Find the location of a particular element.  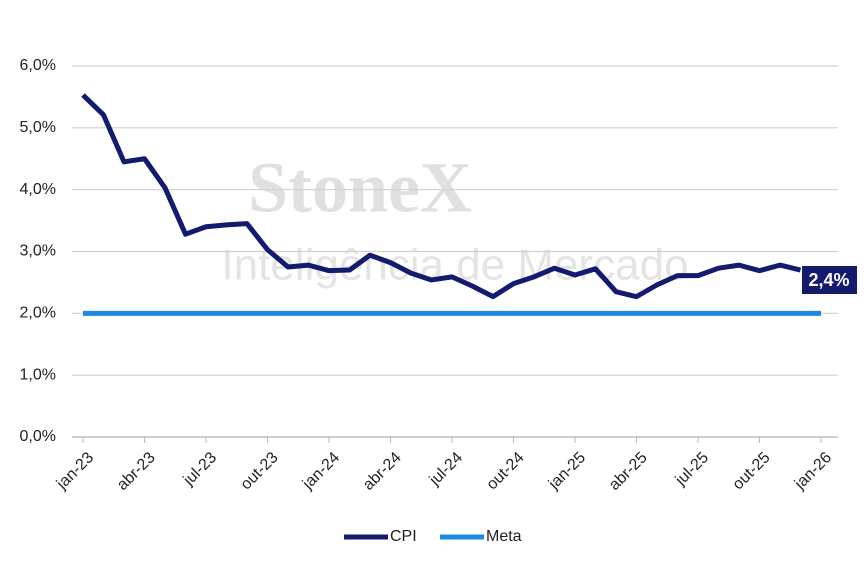

y-tick-label: 6,0% is located at coordinates (38, 65).